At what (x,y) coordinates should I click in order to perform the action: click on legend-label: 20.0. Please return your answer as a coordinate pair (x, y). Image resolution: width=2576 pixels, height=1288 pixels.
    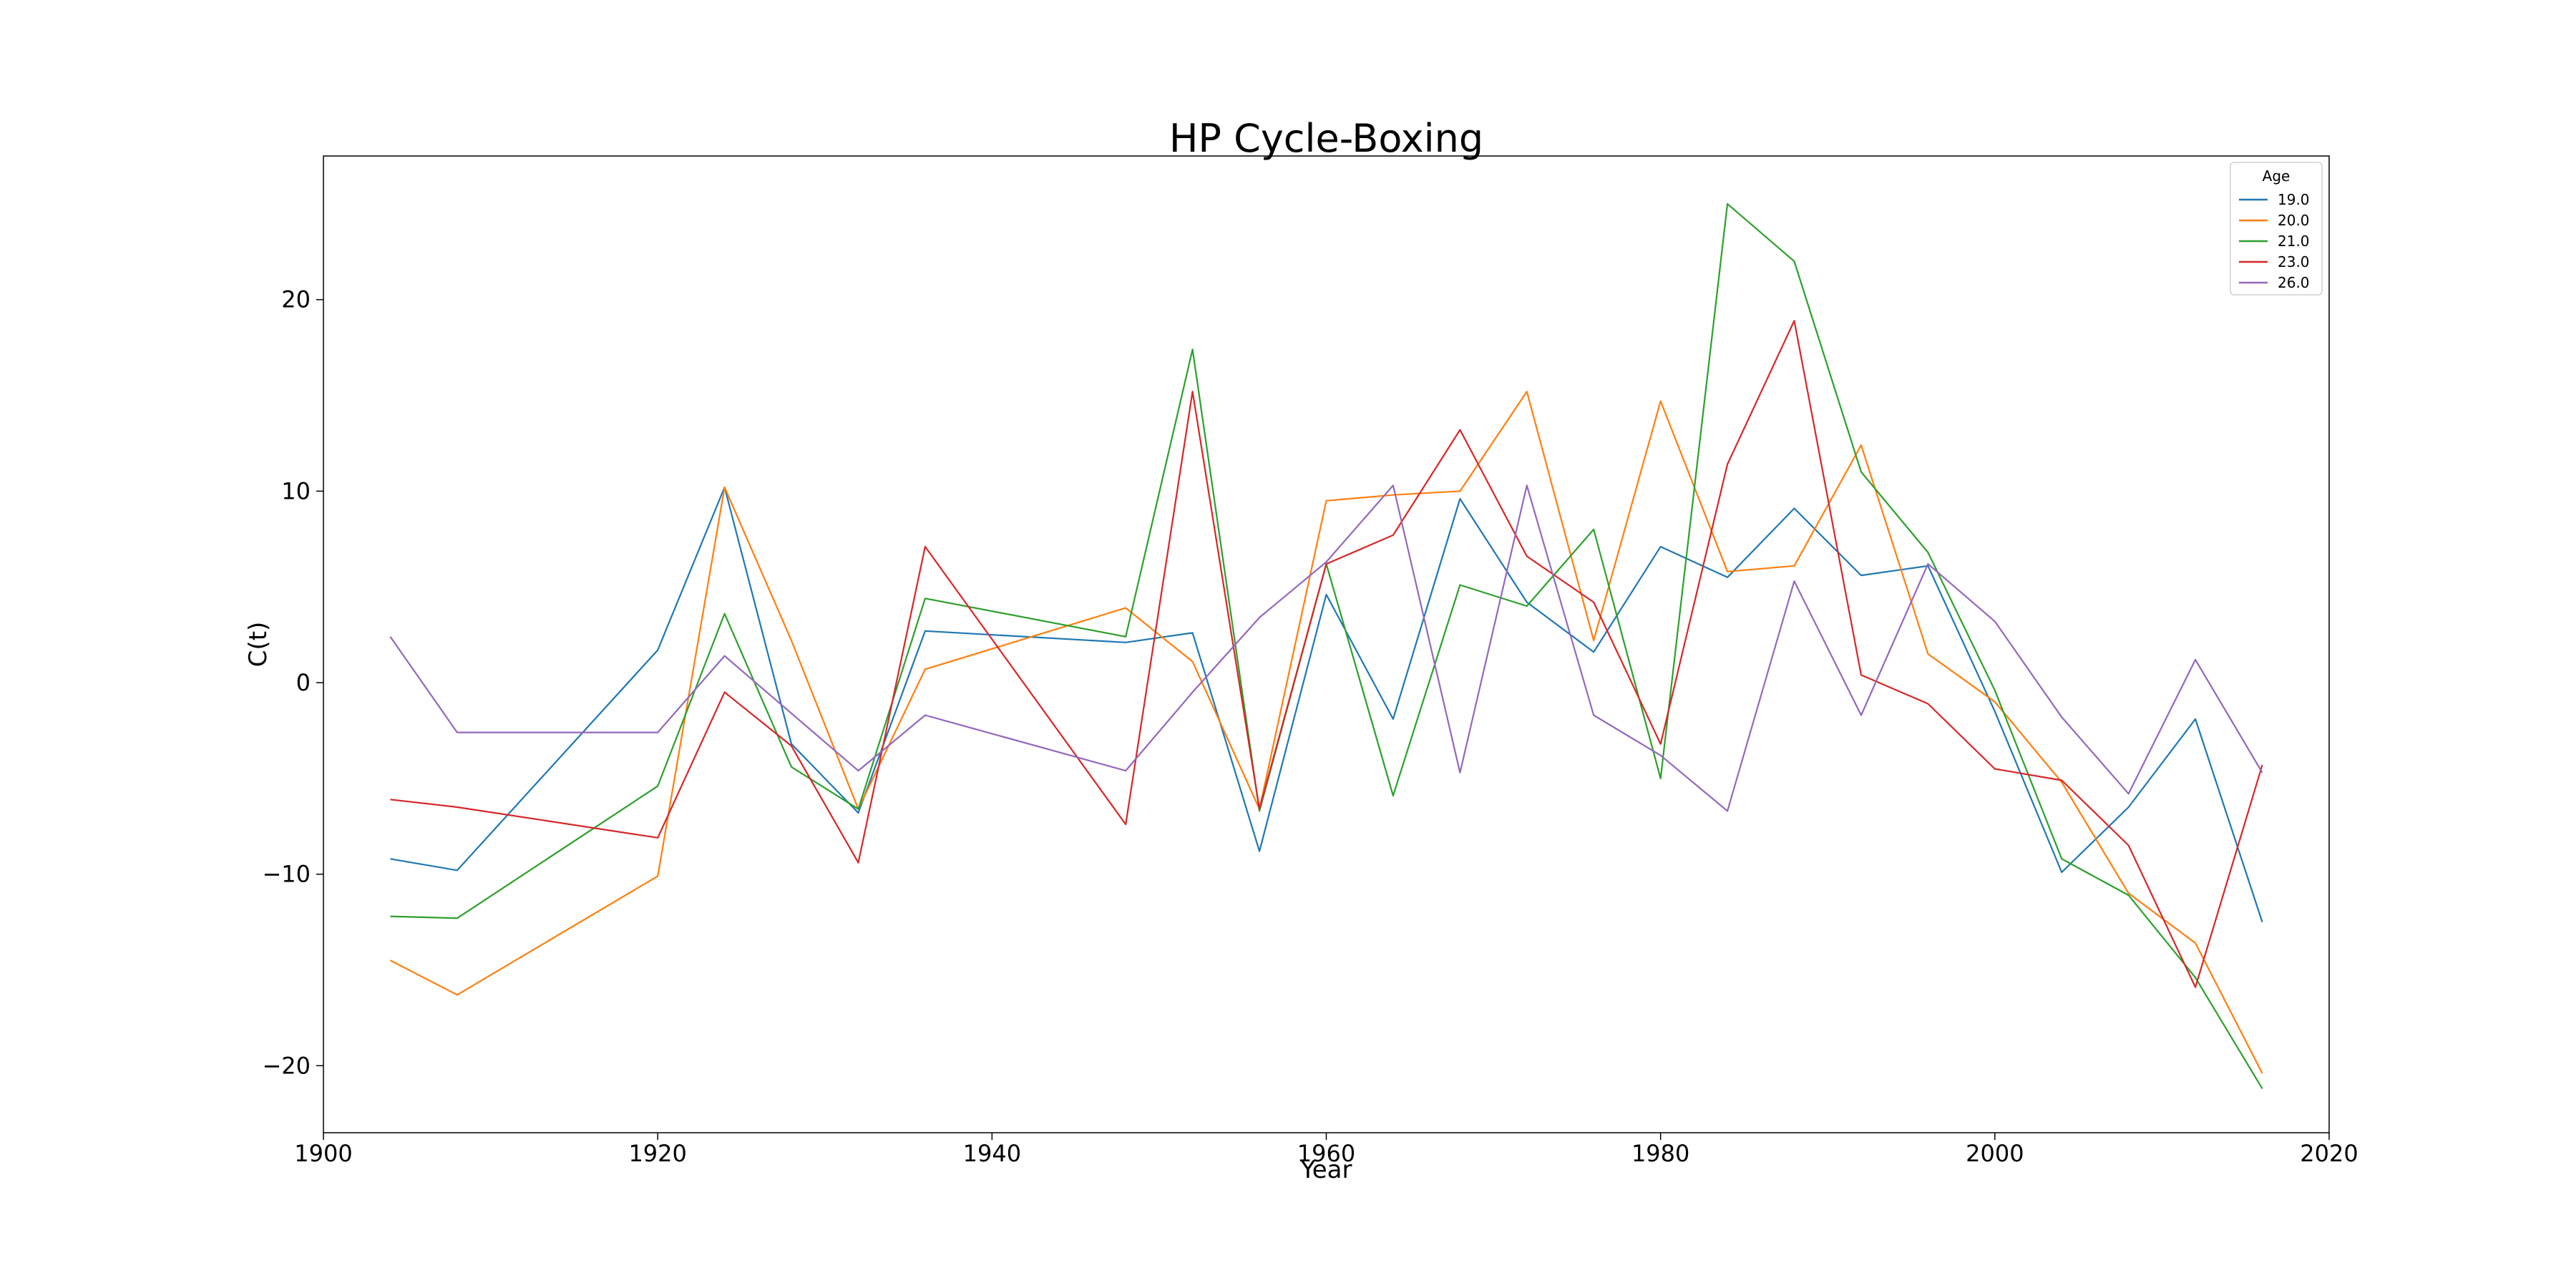
    Looking at the image, I should click on (2294, 220).